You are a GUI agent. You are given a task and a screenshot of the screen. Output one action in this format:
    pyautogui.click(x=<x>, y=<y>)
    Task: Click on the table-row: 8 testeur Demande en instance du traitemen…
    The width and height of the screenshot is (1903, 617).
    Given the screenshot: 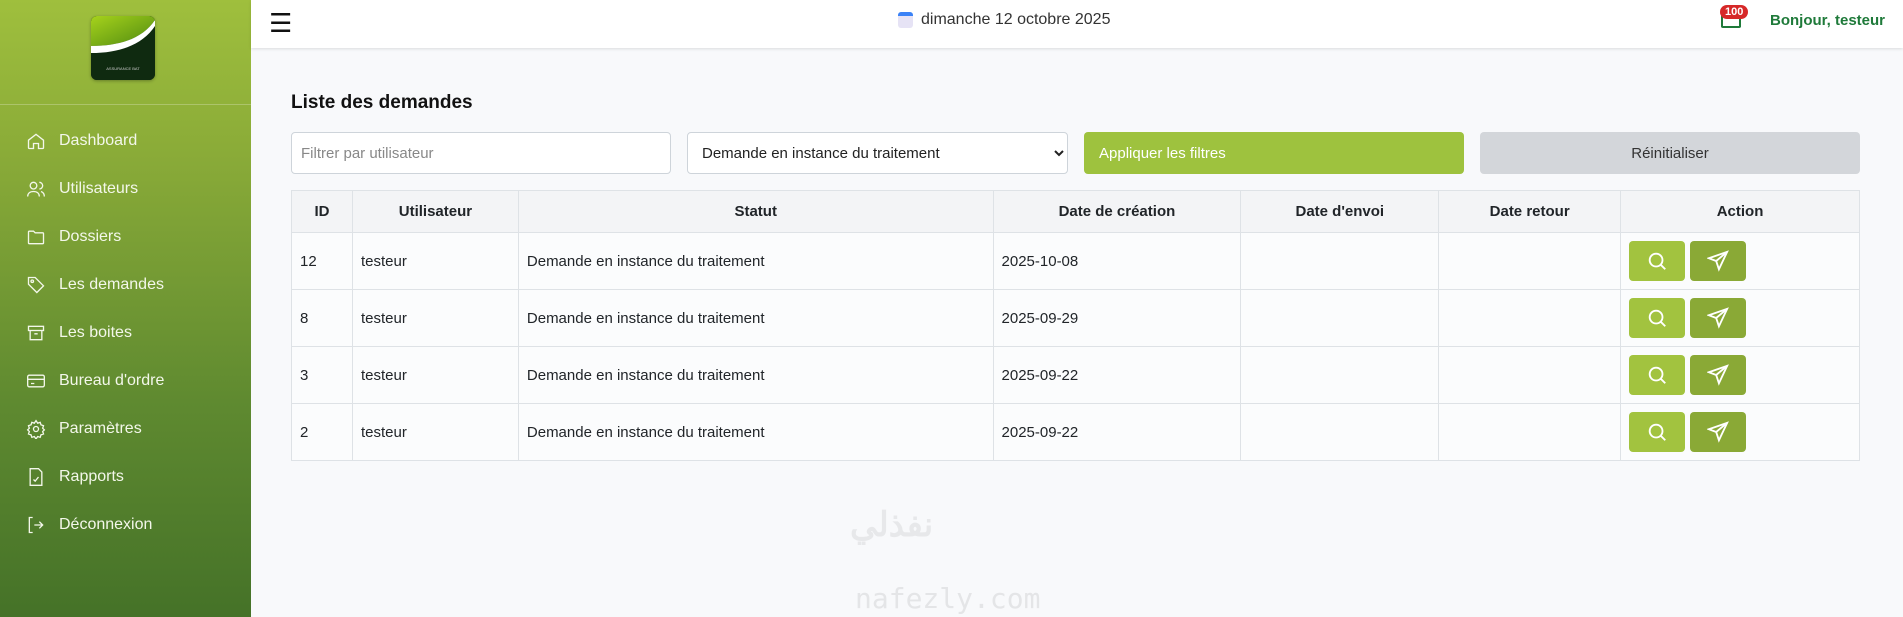 What is the action you would take?
    pyautogui.click(x=1075, y=318)
    